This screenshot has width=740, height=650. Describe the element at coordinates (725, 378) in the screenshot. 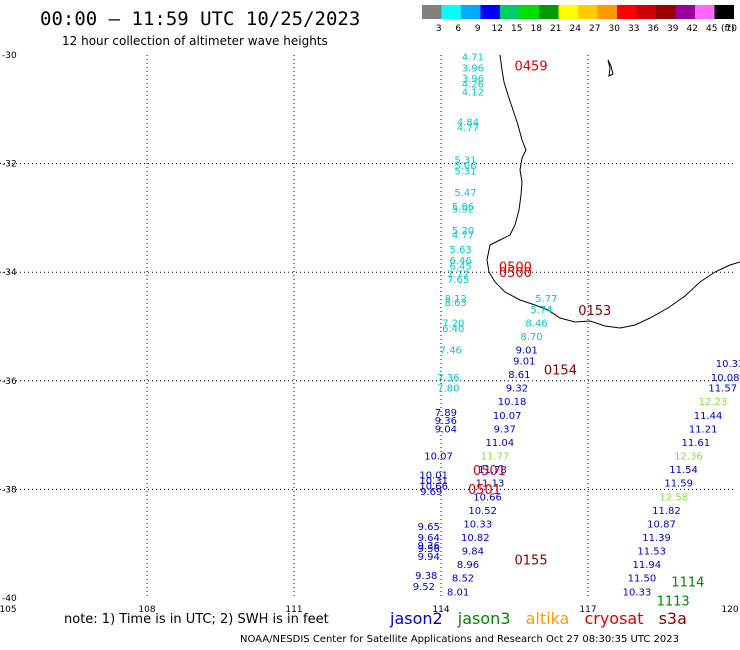

I see `wave-height-value: 10.08` at that location.